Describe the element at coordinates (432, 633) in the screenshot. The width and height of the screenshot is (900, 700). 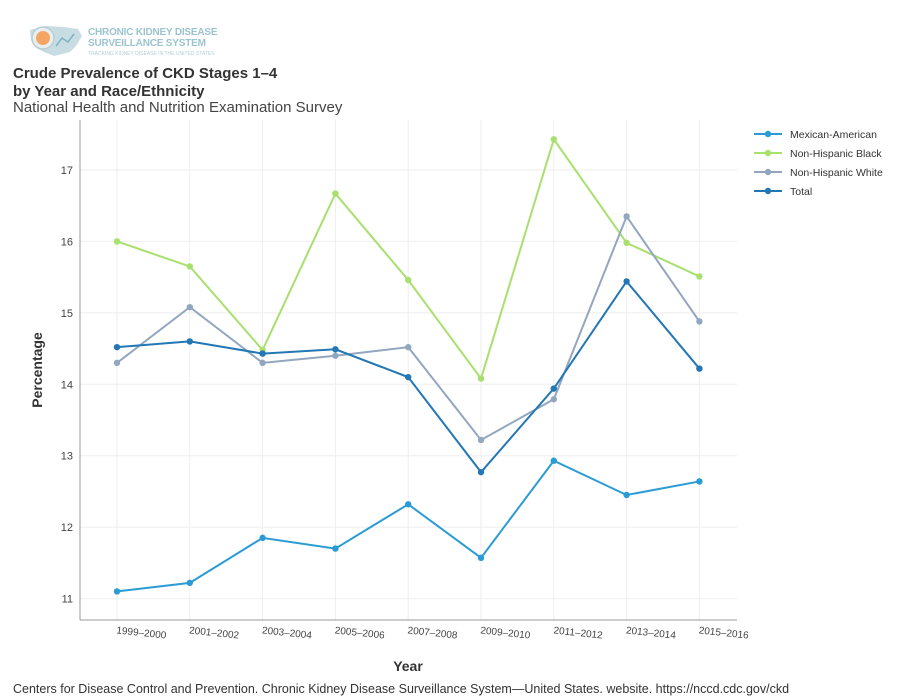
I see `x-tick-label: 2007–2008` at that location.